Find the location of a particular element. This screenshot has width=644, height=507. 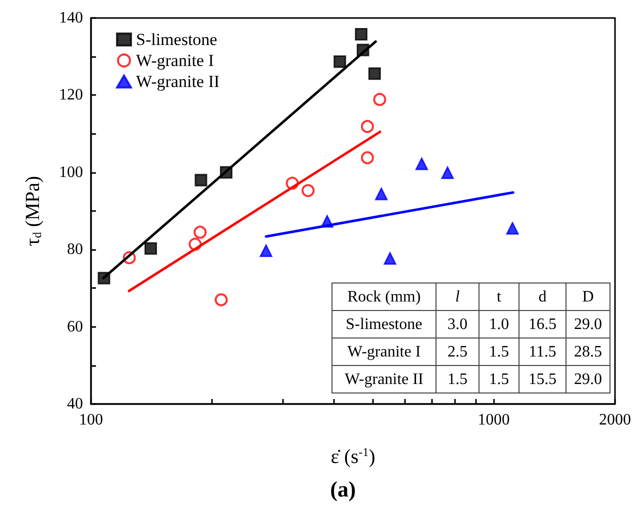

annotation: 11.5 is located at coordinates (542, 351).